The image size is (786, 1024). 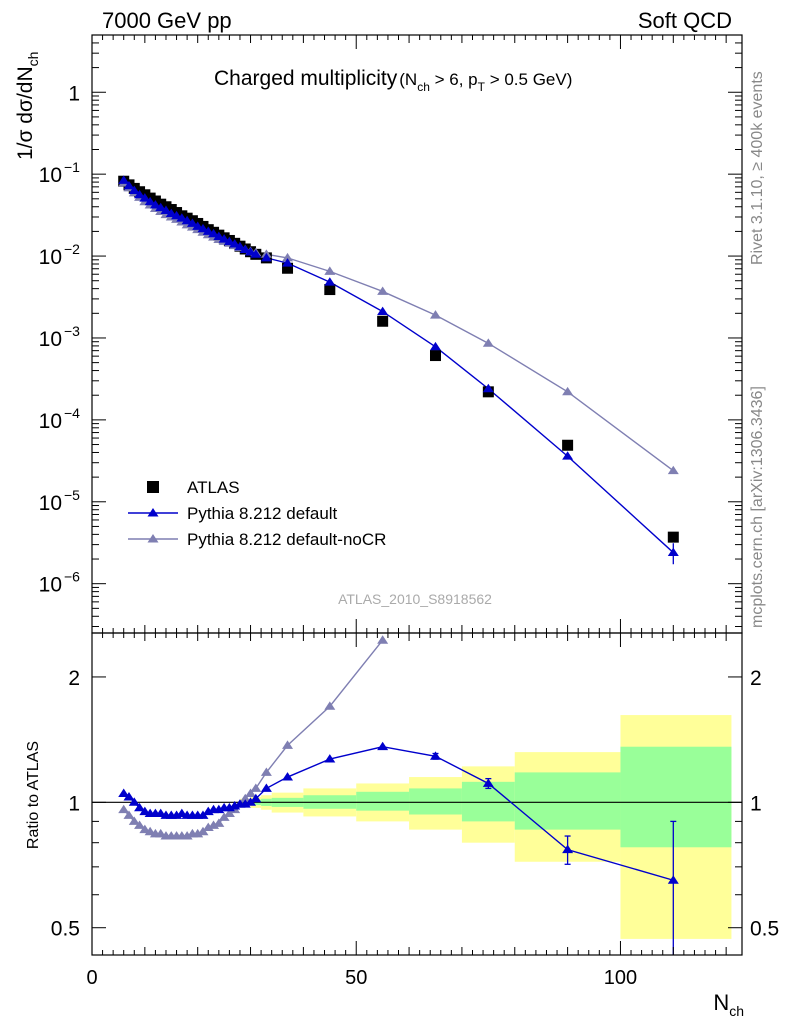 What do you see at coordinates (74, 803) in the screenshot?
I see `ratio-ytick-label-left-1: 1` at bounding box center [74, 803].